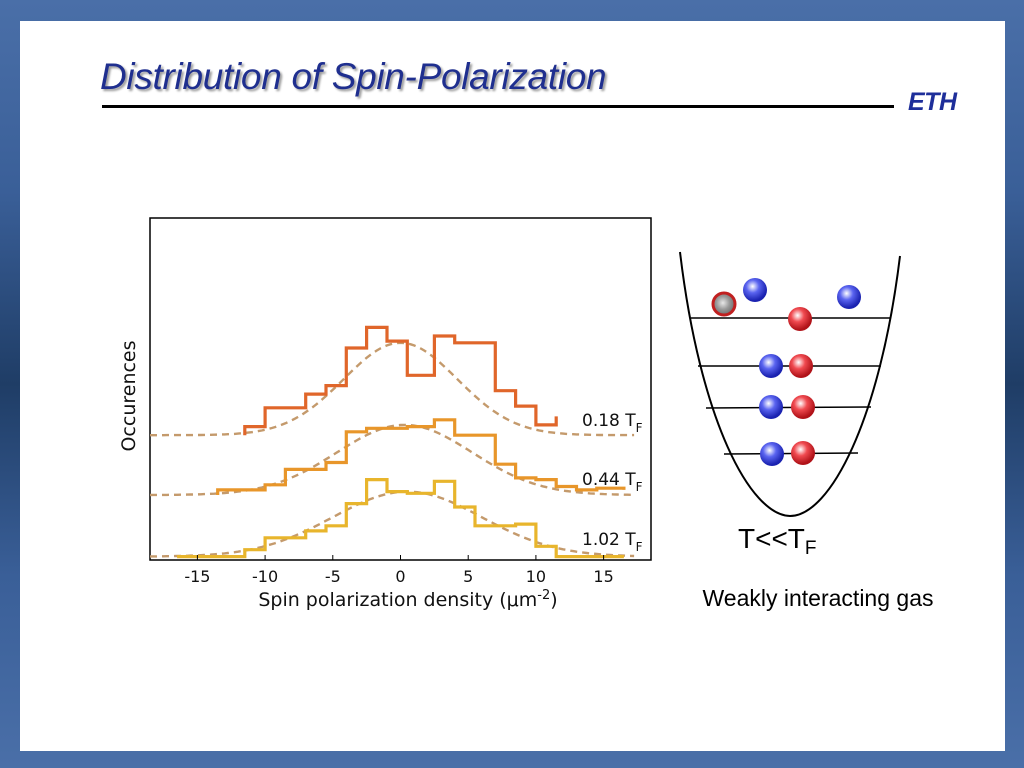  I want to click on series-label: 1.02 TF, so click(612, 542).